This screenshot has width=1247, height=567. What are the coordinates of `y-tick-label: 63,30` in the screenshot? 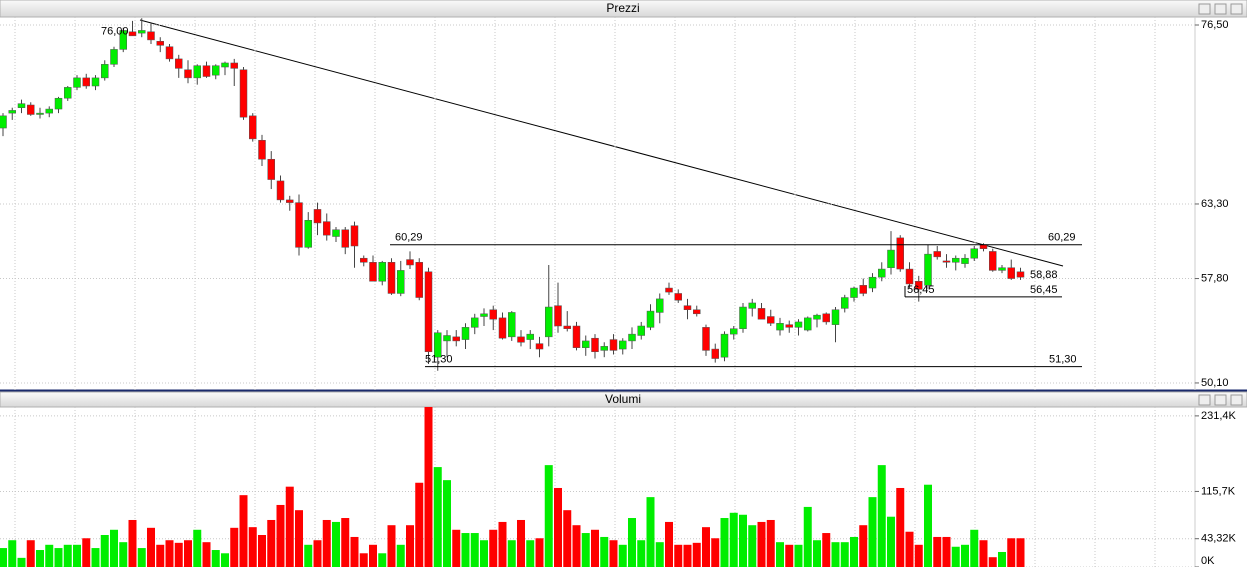 It's located at (1215, 204).